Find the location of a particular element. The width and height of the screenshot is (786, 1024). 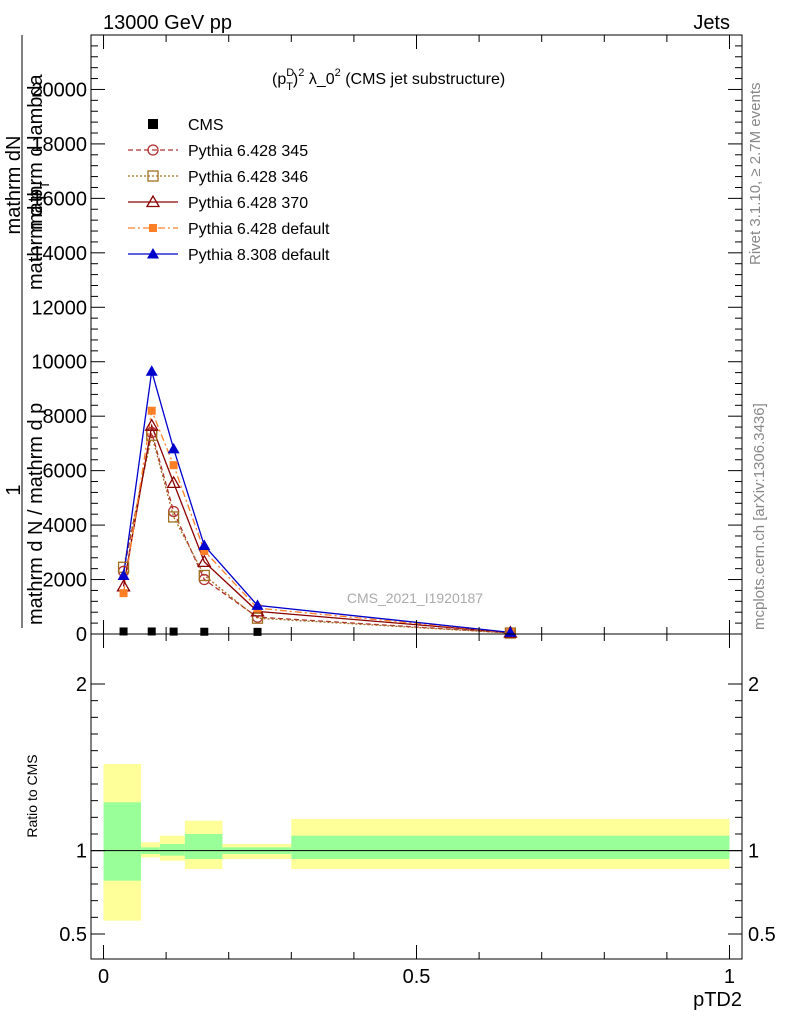

y-tick-label: 4000 is located at coordinates (65, 526).